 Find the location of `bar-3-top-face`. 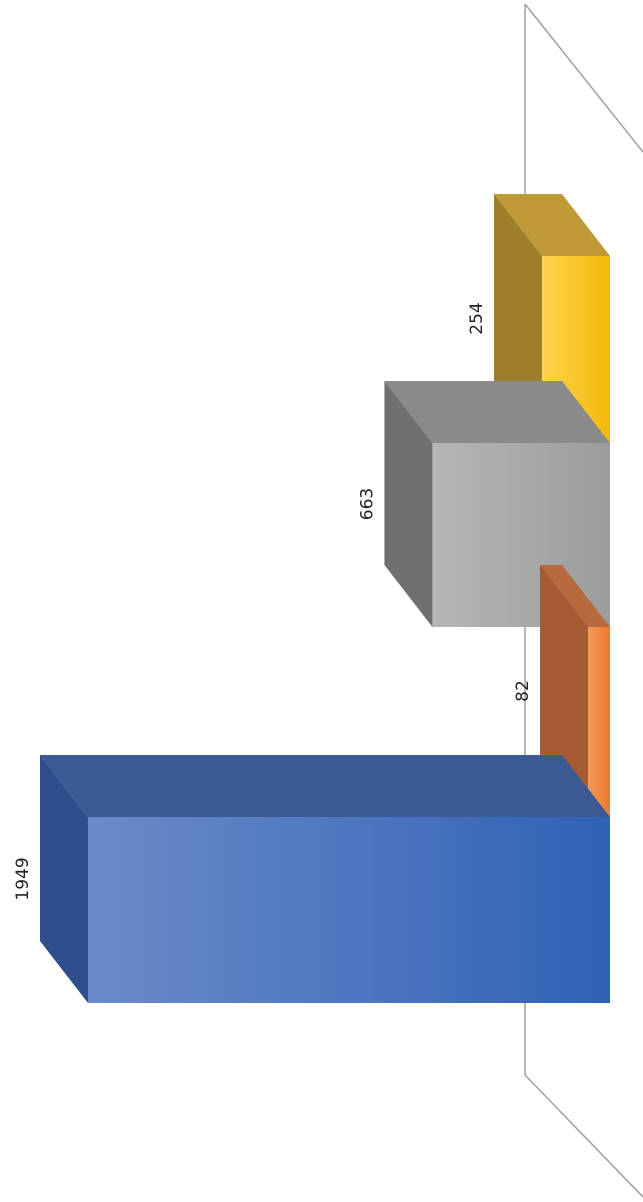

bar-3-top-face is located at coordinates (551, 225).